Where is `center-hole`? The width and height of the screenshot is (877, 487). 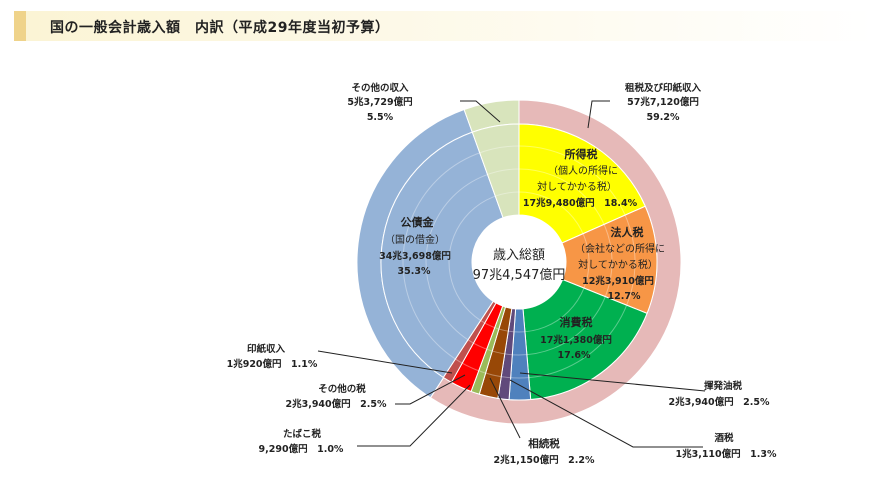 center-hole is located at coordinates (519, 262).